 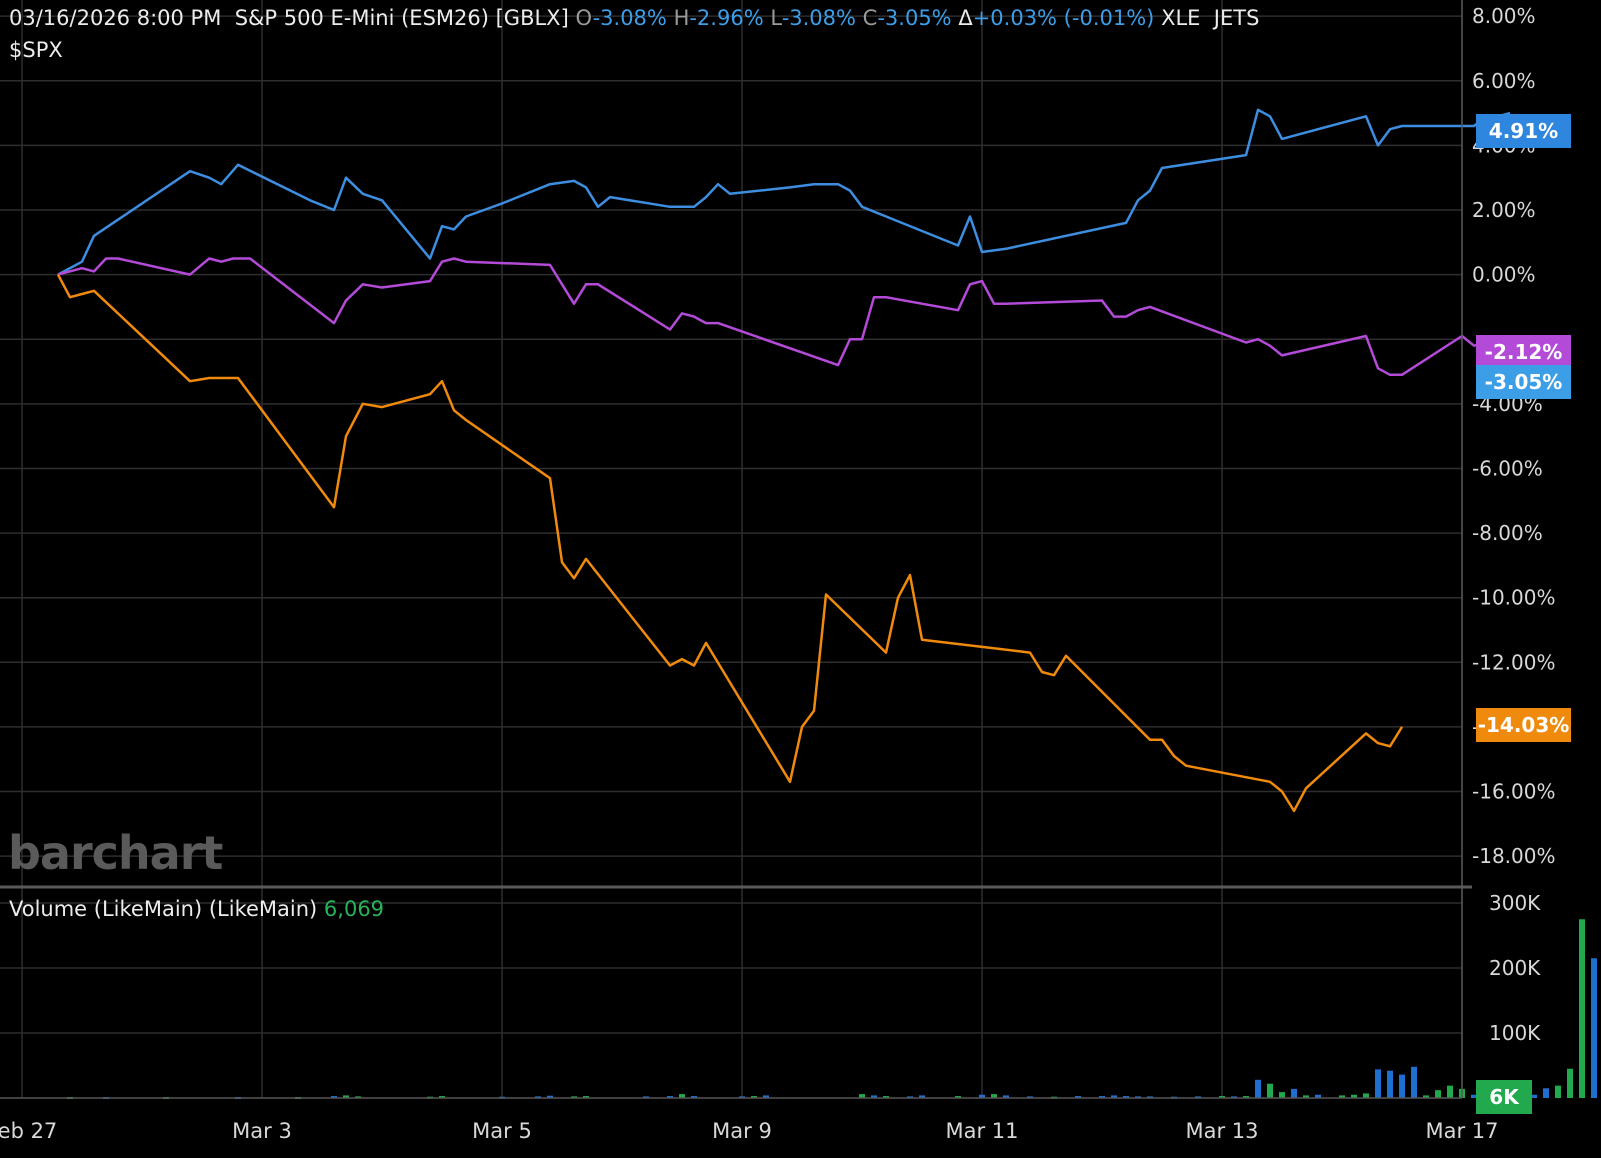 I want to click on volume-tick-label: 300K, so click(x=1515, y=903).